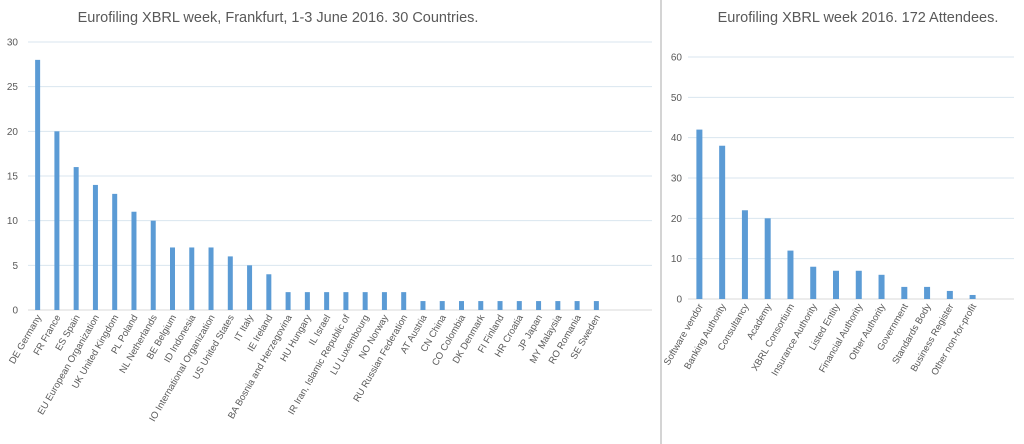 The height and width of the screenshot is (444, 1024). Describe the element at coordinates (13, 87) in the screenshot. I see `y-tick-label: 25` at that location.